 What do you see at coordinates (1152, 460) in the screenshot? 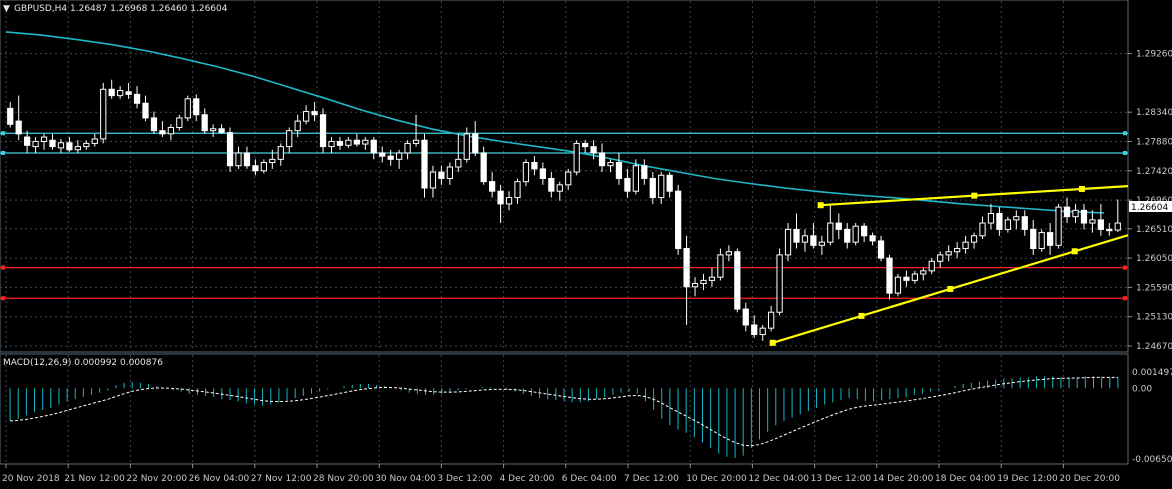
I see `macd-tick-label: -0.006507` at bounding box center [1152, 460].